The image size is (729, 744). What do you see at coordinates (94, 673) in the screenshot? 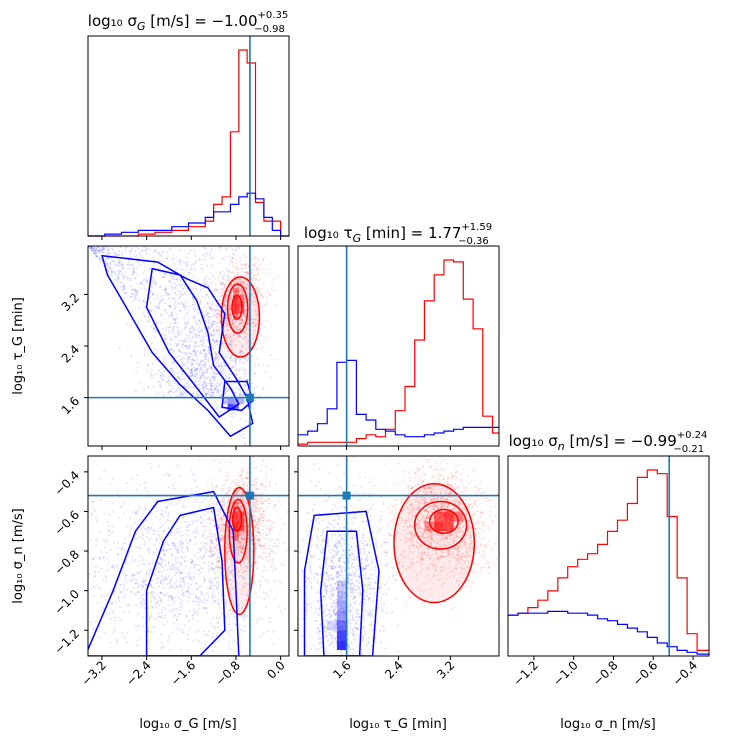
I see `x-tick-label: −3.2` at bounding box center [94, 673].